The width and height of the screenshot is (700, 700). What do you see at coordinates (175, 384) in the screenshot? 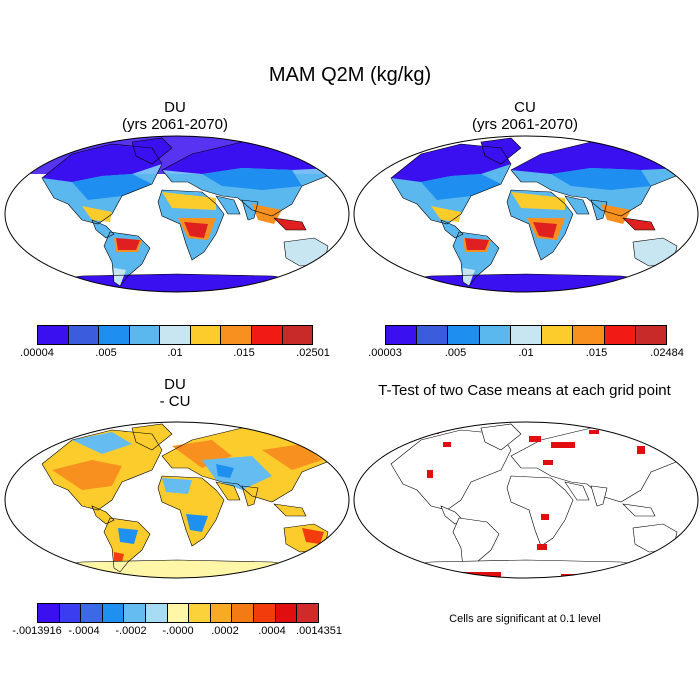
I see `panel-diff-title-line1: DU` at bounding box center [175, 384].